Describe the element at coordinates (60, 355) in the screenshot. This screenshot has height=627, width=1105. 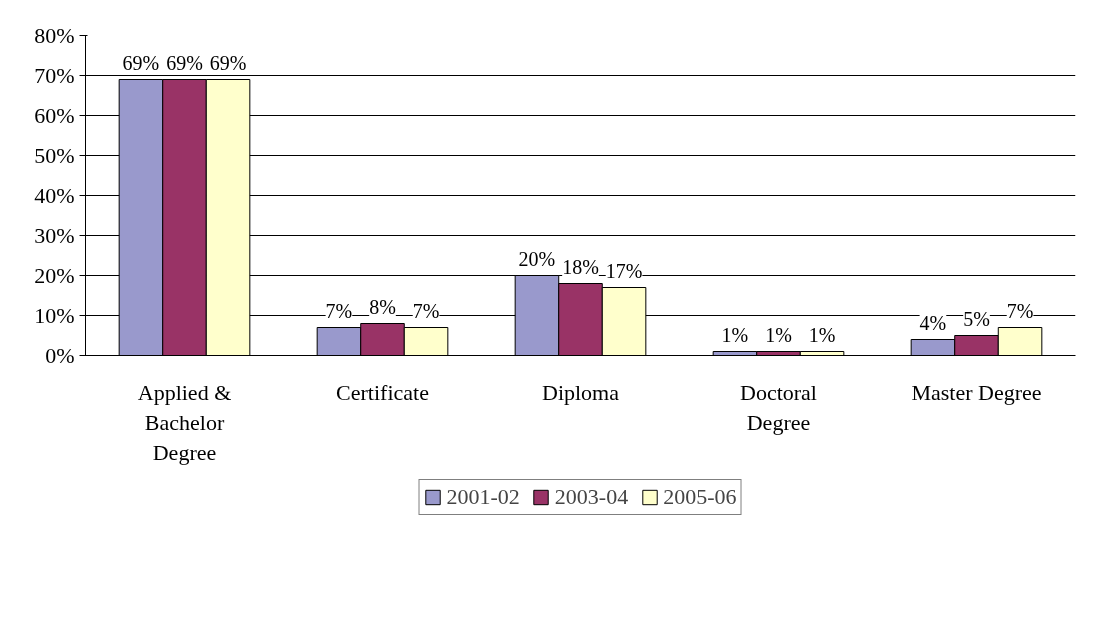
I see `y-tick-label: 0%` at that location.